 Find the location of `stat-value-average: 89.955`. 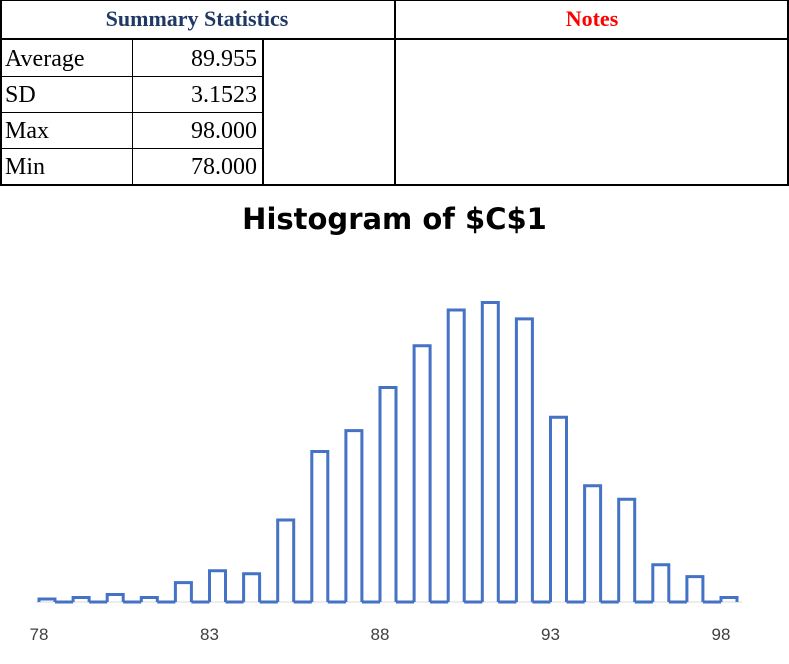

stat-value-average: 89.955 is located at coordinates (224, 59).